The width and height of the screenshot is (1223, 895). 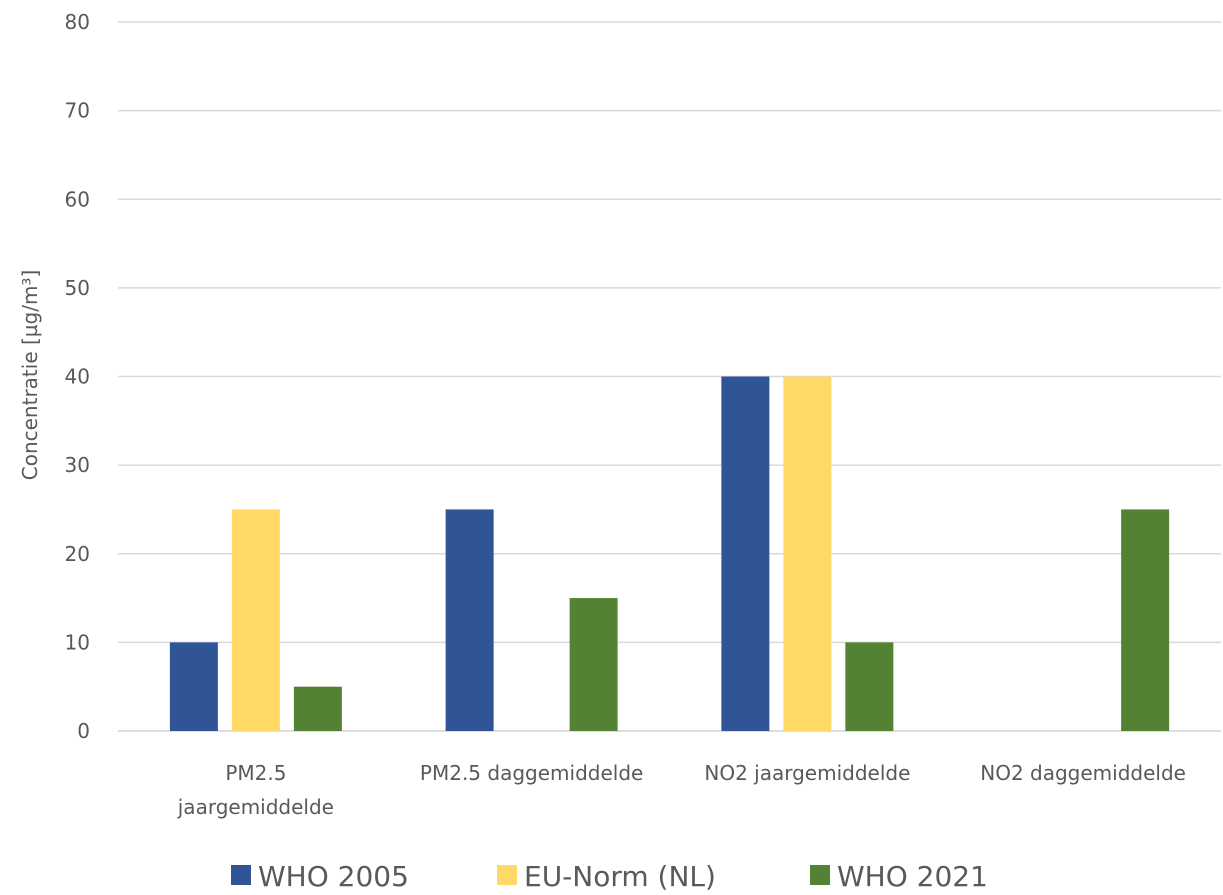 I want to click on legend: WHO 2005 EU-Norm (NL) WHO 2021, so click(x=609, y=876).